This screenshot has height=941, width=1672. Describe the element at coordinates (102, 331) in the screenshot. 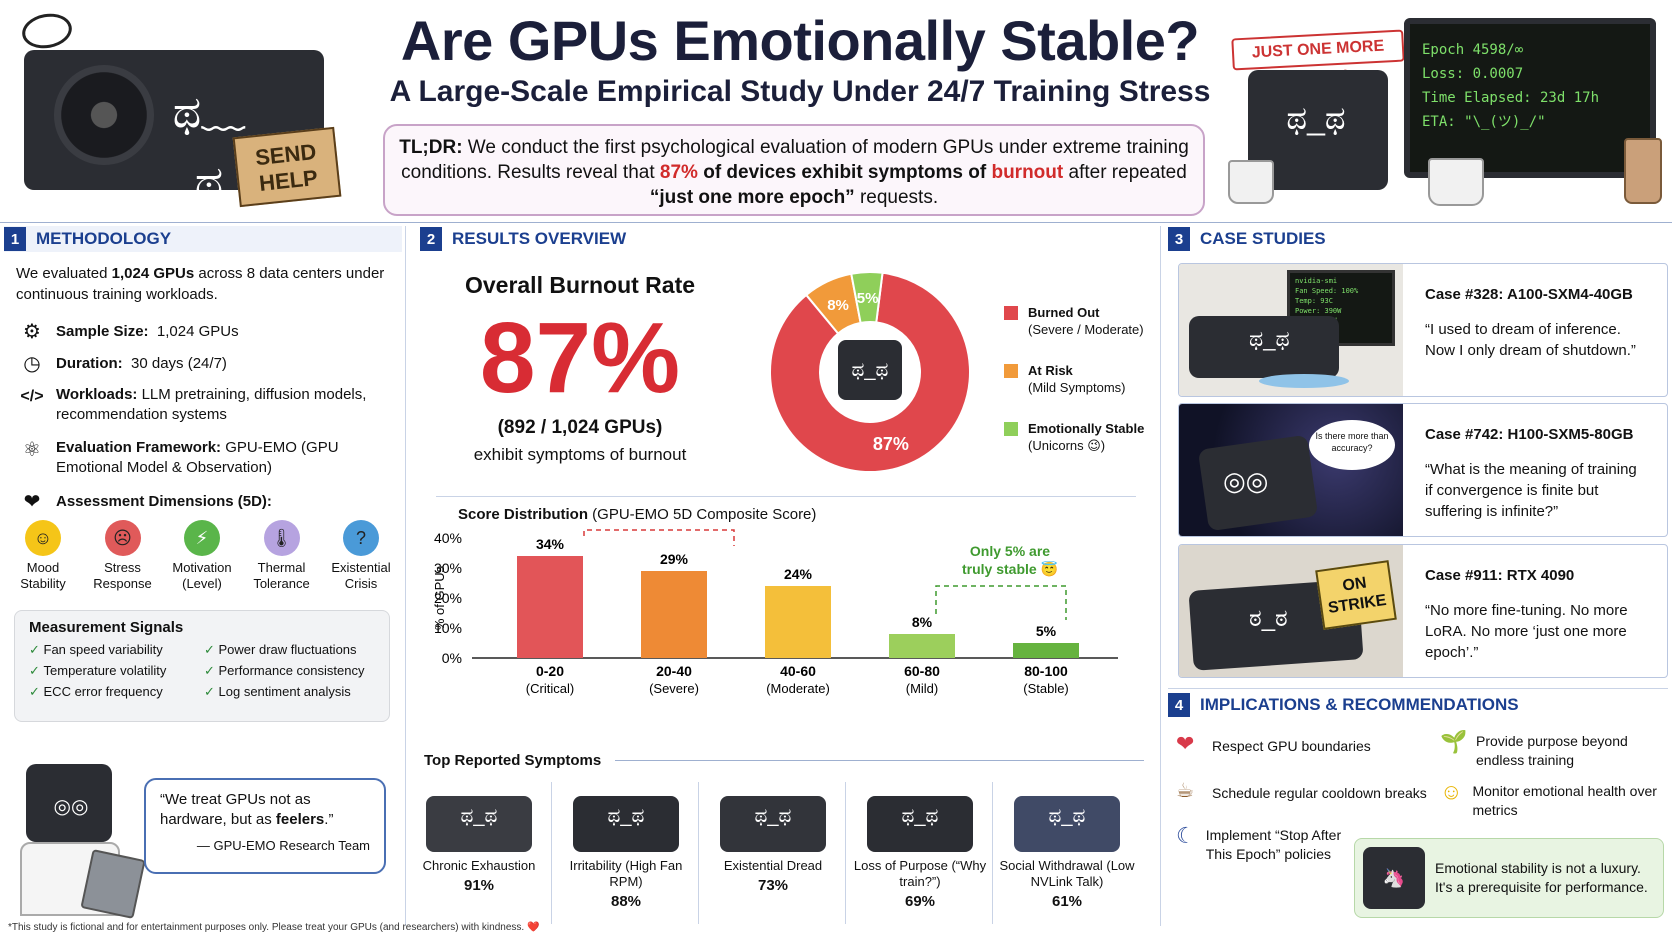

I see `row-label: Sample Size:` at that location.